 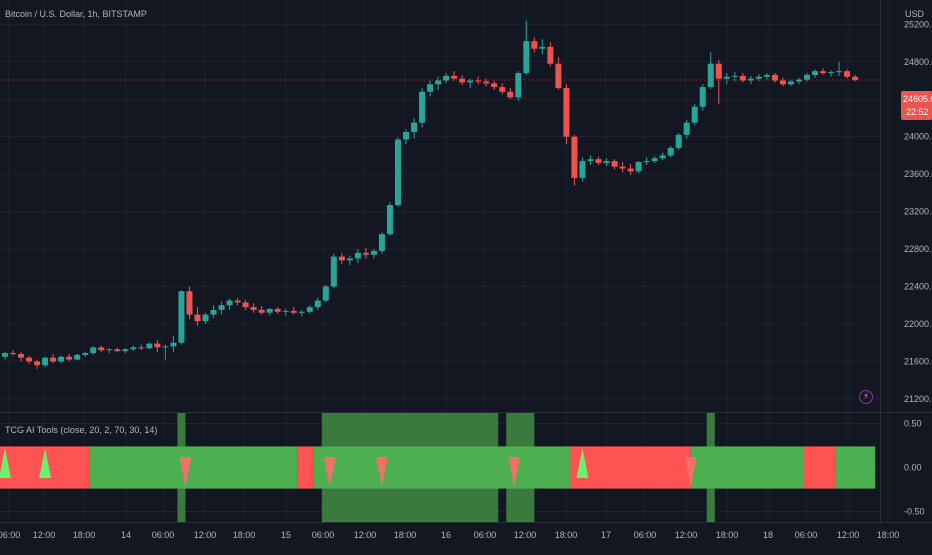 What do you see at coordinates (81, 430) in the screenshot?
I see `indicator-label: TCG AI Tools (close, 20, 2, 70, 30, 14)` at bounding box center [81, 430].